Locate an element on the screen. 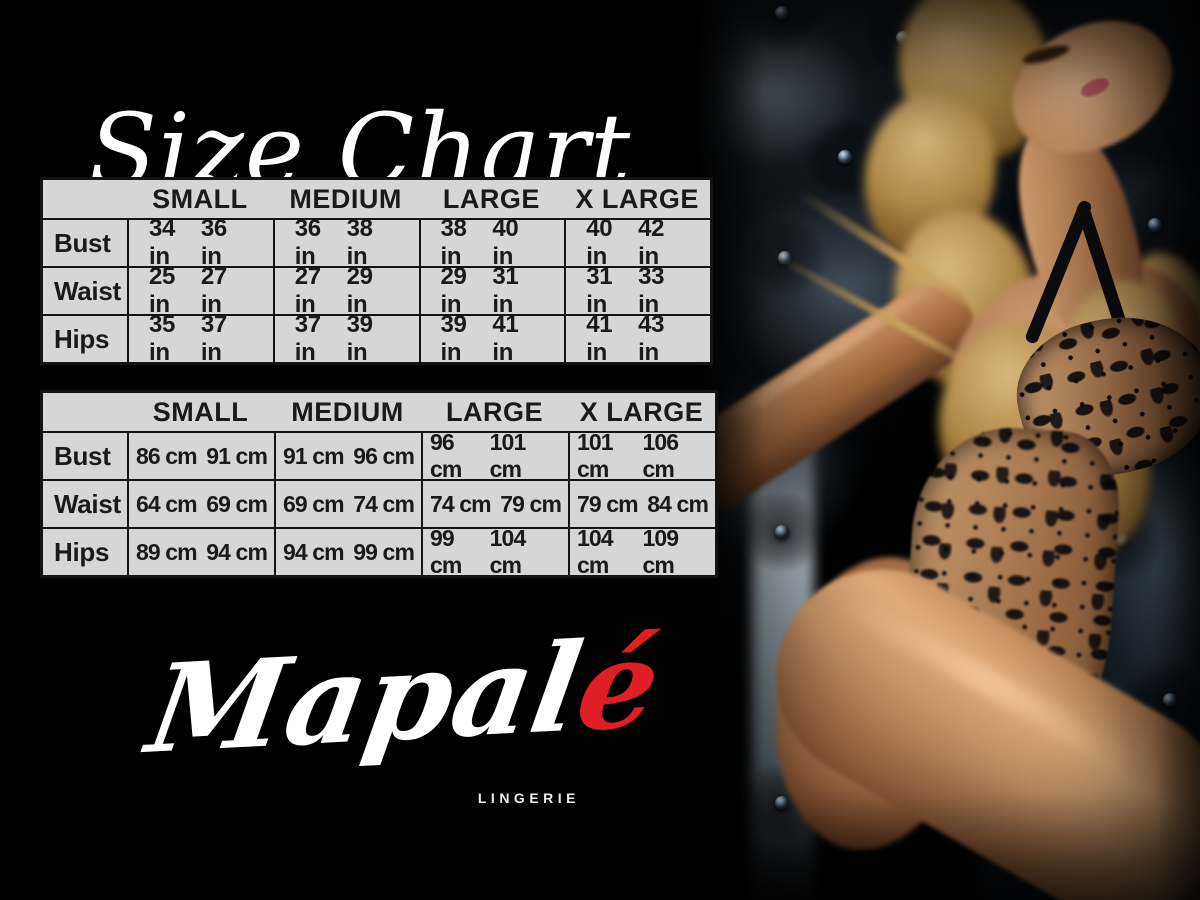 This screenshot has height=900, width=1200. measurement-value: 33 in is located at coordinates (651, 291).